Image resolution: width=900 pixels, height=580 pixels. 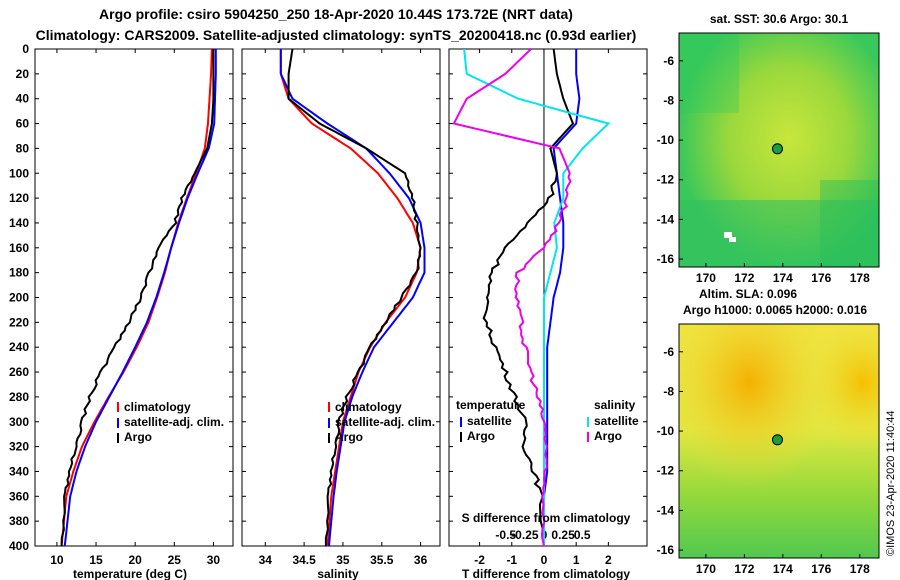 What do you see at coordinates (19, 298) in the screenshot?
I see `depth-tick-label: 200` at bounding box center [19, 298].